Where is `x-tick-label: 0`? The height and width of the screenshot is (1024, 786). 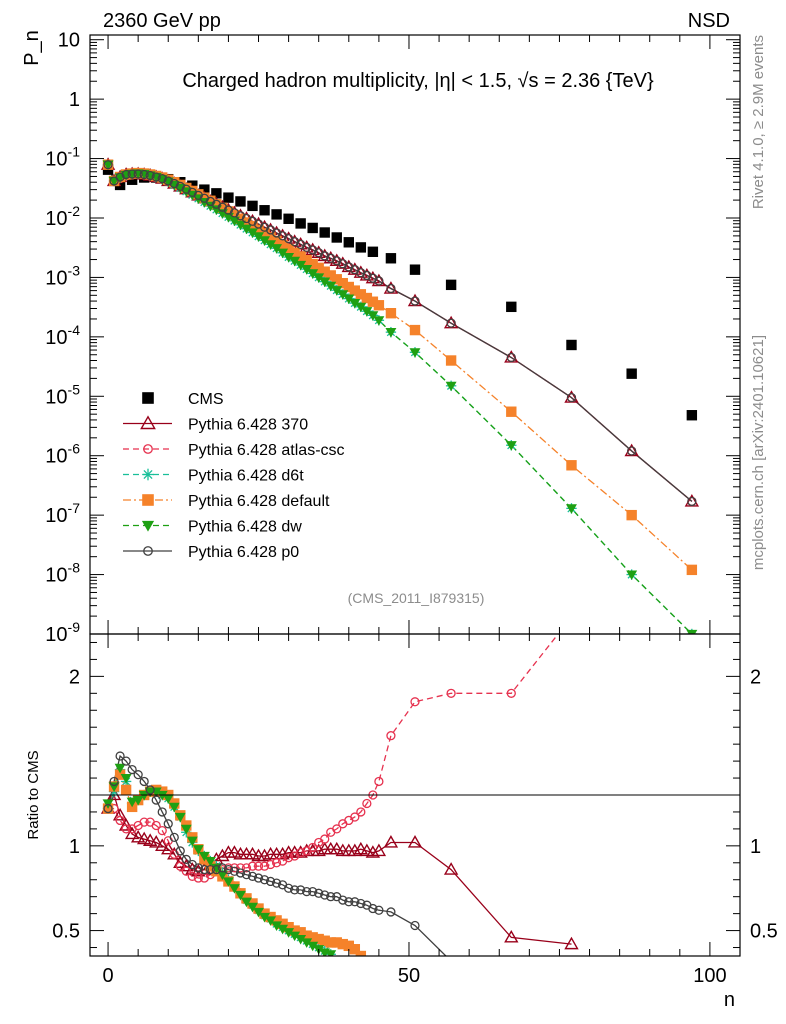
x-tick-label: 0 is located at coordinates (107, 976).